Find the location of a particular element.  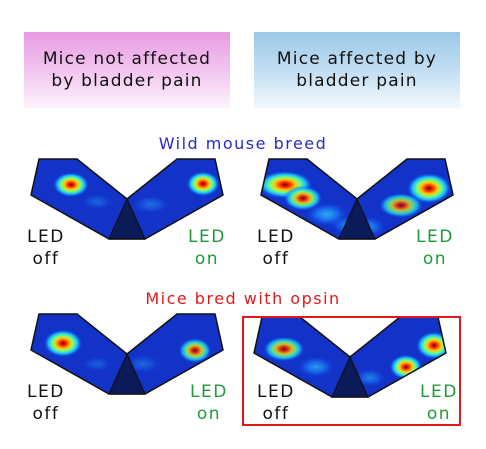

header-affected: Mice affected by bladder pain is located at coordinates (357, 70).